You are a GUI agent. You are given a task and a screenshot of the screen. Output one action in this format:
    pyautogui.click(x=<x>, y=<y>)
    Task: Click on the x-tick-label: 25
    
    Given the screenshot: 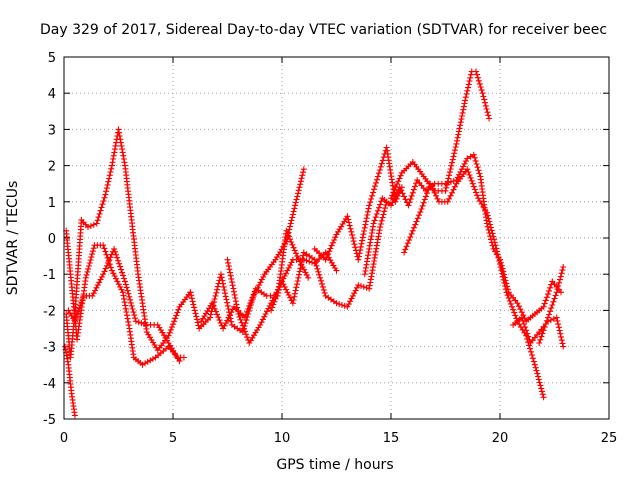 What is the action you would take?
    pyautogui.click(x=609, y=438)
    